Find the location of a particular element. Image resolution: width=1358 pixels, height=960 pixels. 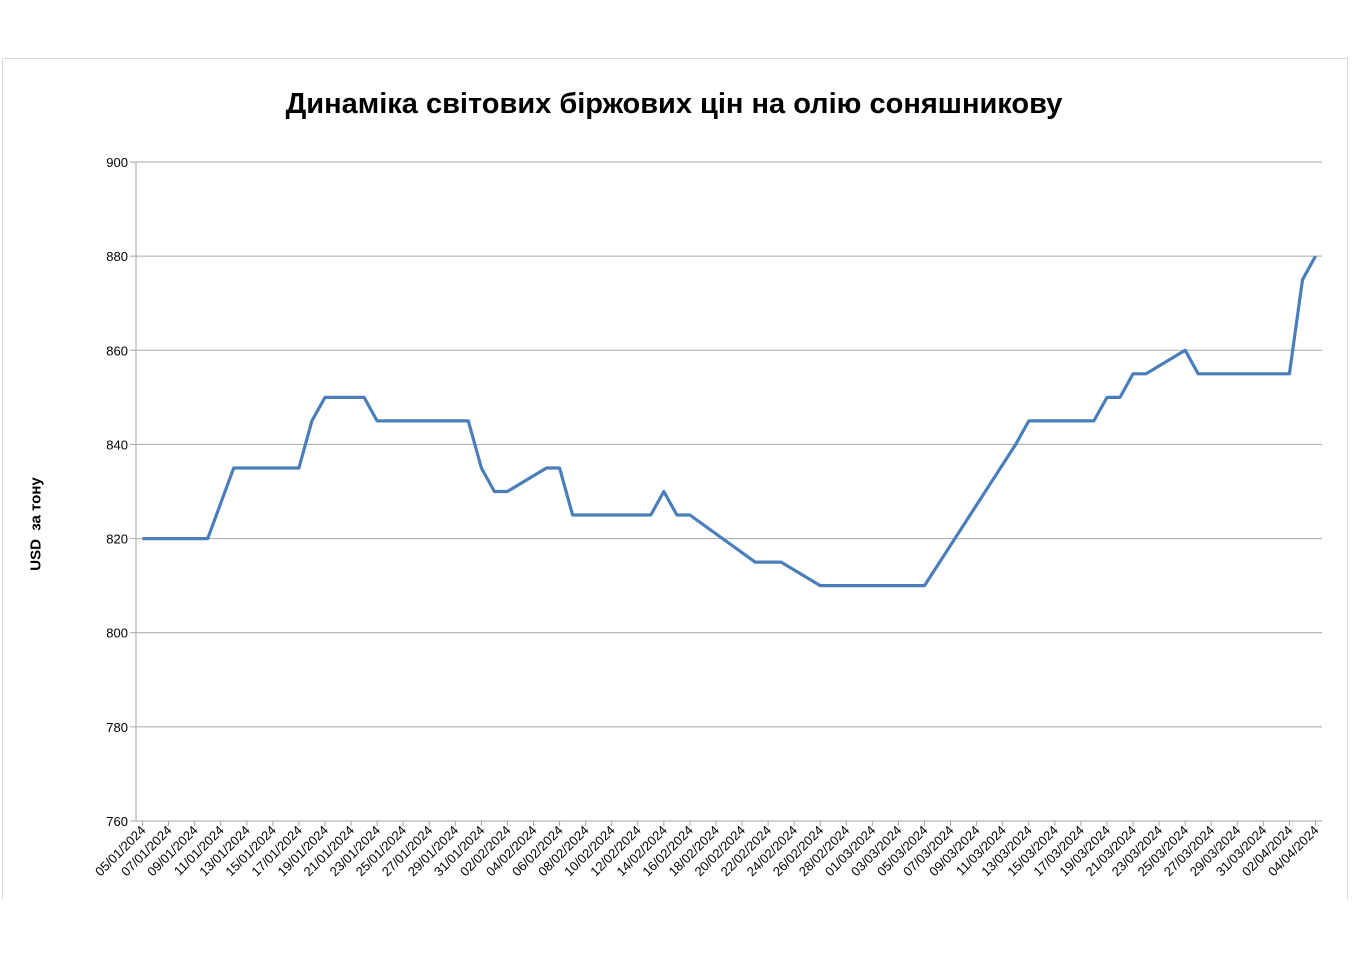

y-tick-label: 800 is located at coordinates (117, 633).